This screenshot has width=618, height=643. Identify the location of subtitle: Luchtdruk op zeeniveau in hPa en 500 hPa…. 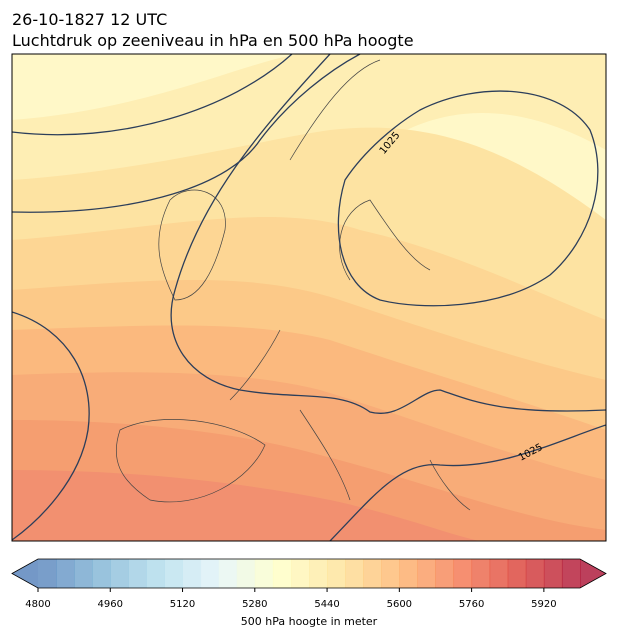
(213, 40).